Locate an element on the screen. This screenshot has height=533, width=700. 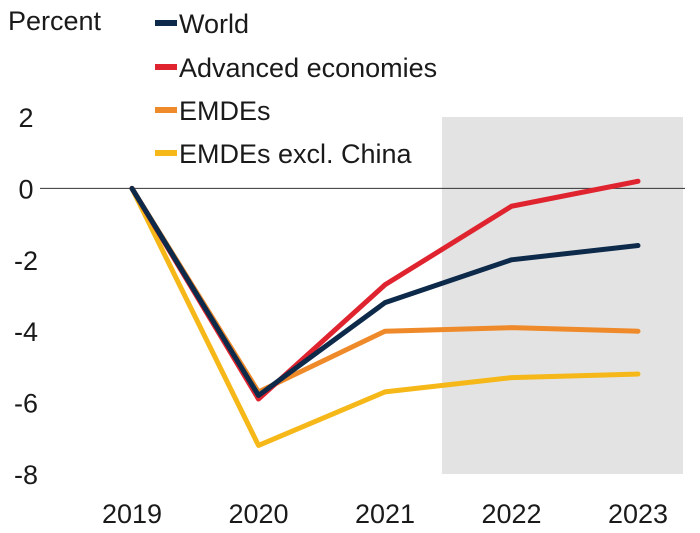
y-axis-label: Percent is located at coordinates (55, 21).